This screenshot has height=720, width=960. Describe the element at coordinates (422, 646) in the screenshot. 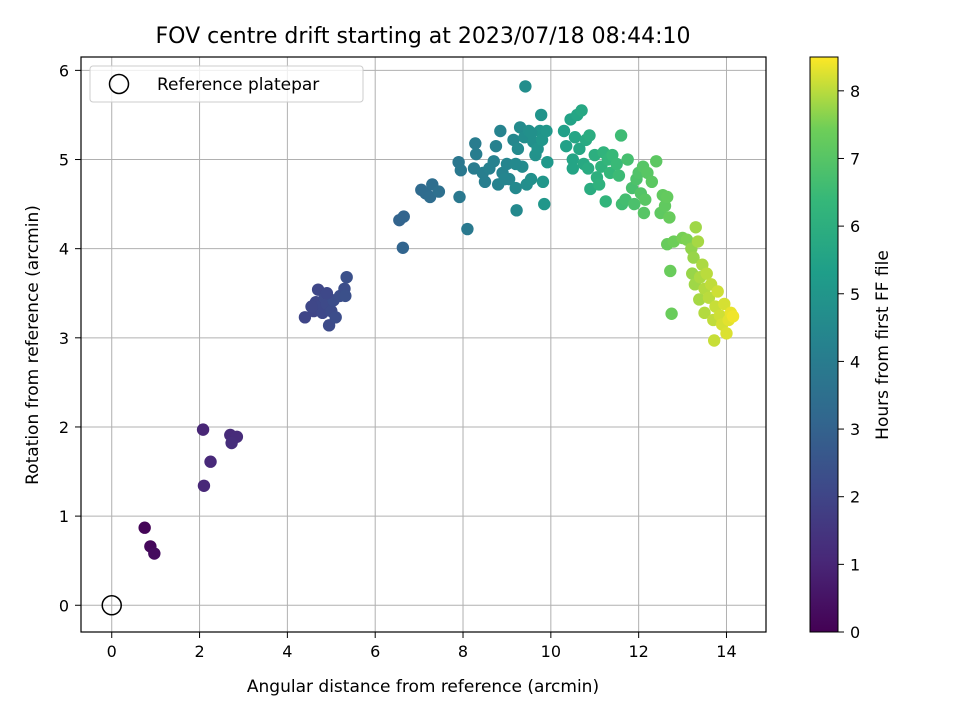

I see `x-axis-ticks: 0 2 4 6 8 10 12 14` at that location.